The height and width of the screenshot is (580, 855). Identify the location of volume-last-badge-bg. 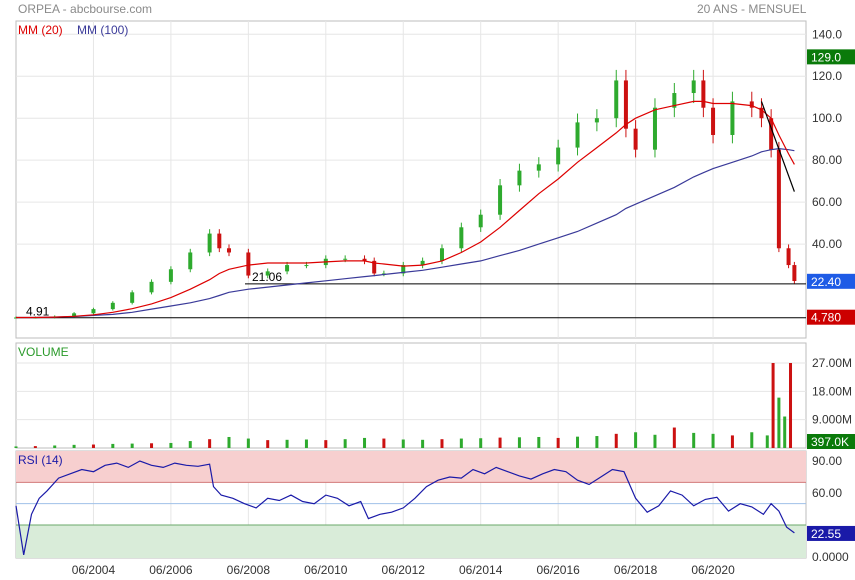
(831, 441).